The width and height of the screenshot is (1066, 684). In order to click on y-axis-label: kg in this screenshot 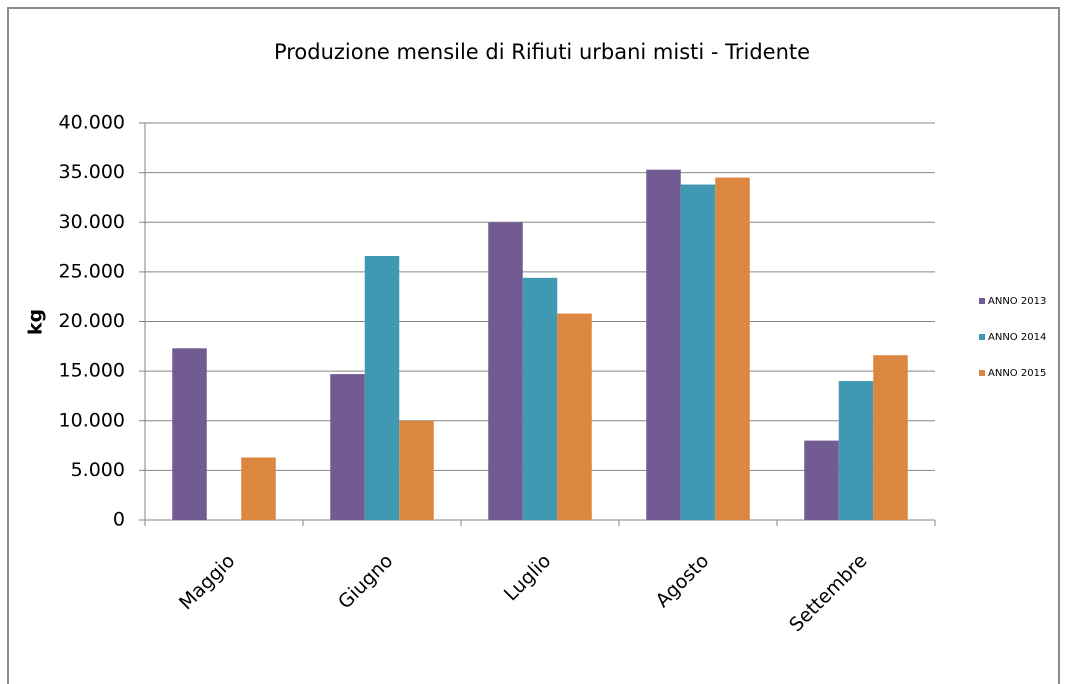, I will do `click(36, 322)`.